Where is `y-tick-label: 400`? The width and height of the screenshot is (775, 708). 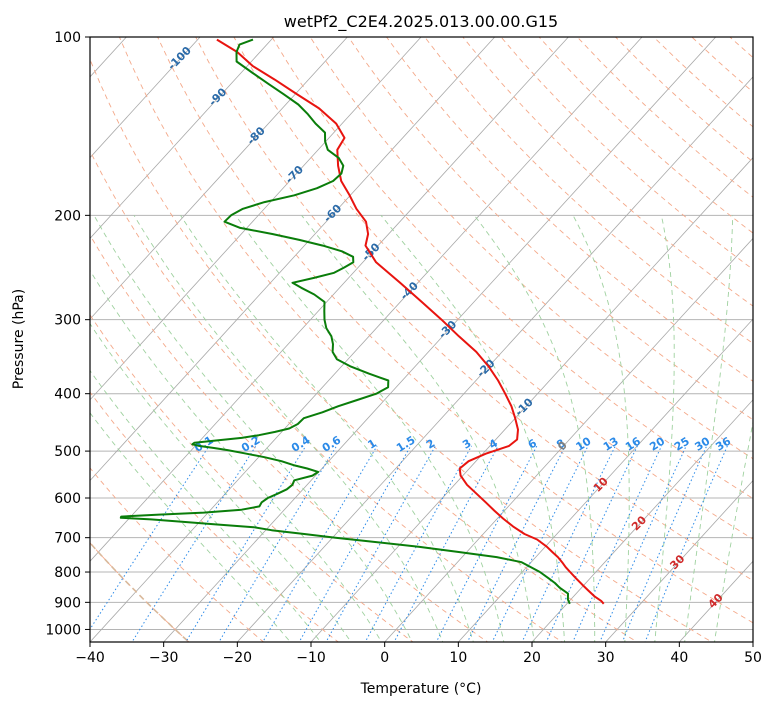 y-tick-label: 400 is located at coordinates (67, 395).